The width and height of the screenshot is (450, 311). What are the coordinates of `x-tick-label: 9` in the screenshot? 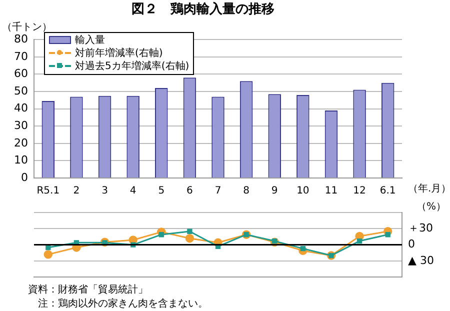 It's located at (274, 191).